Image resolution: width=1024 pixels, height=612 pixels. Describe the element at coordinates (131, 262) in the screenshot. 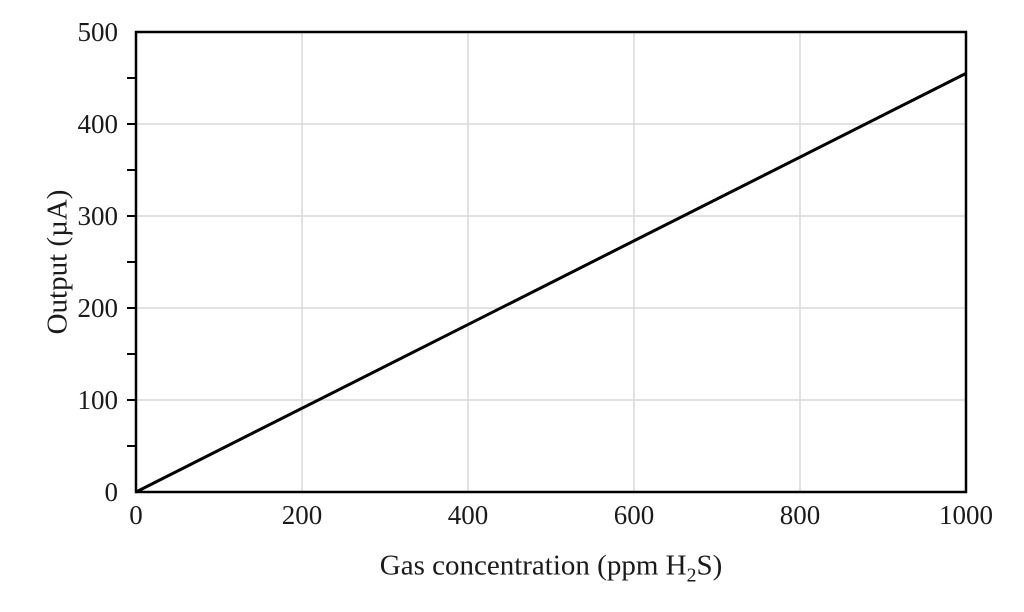

I see `y-axis-ticks` at that location.